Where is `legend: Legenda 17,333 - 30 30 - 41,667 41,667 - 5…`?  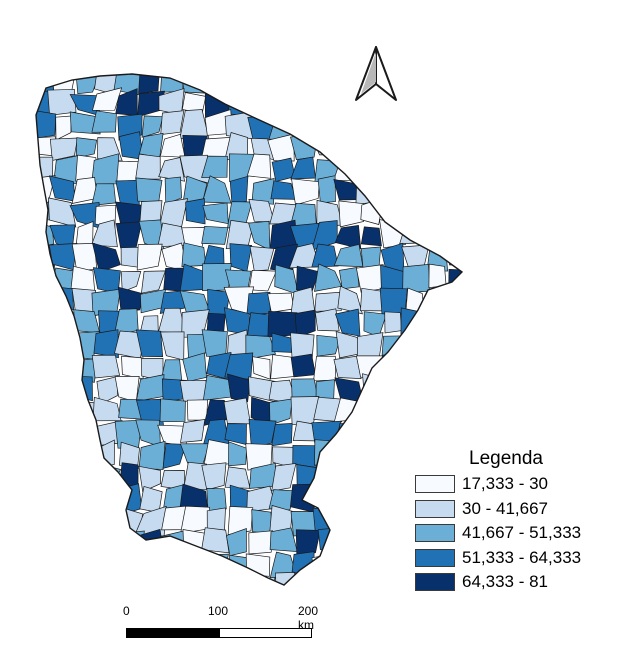 legend: Legenda 17,333 - 30 30 - 41,667 41,667 - 5… is located at coordinates (515, 520).